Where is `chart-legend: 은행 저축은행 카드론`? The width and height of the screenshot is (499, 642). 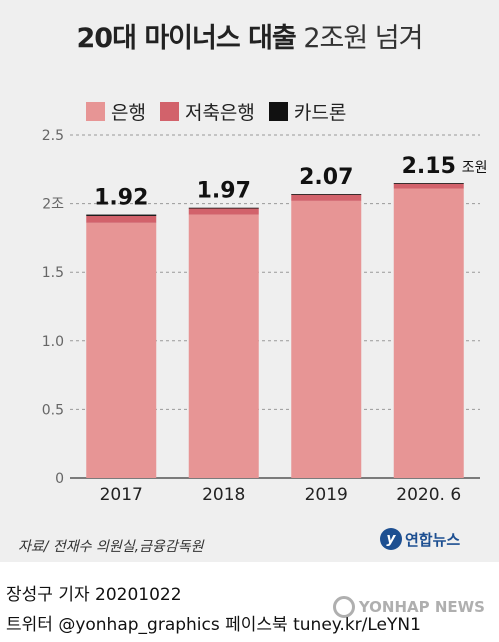
chart-legend: 은행 저축은행 카드론 is located at coordinates (223, 111).